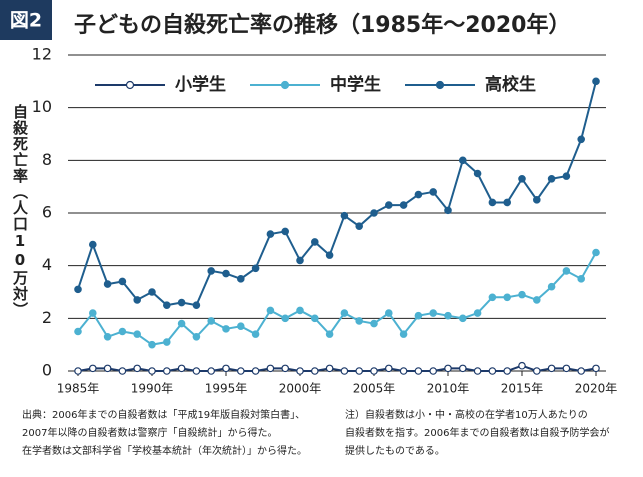 This screenshot has height=477, width=643. What do you see at coordinates (164, 450) in the screenshot?
I see `footnote: 在学者数は文部科学省「学校基本統計（年次統計）」から得た。` at bounding box center [164, 450].